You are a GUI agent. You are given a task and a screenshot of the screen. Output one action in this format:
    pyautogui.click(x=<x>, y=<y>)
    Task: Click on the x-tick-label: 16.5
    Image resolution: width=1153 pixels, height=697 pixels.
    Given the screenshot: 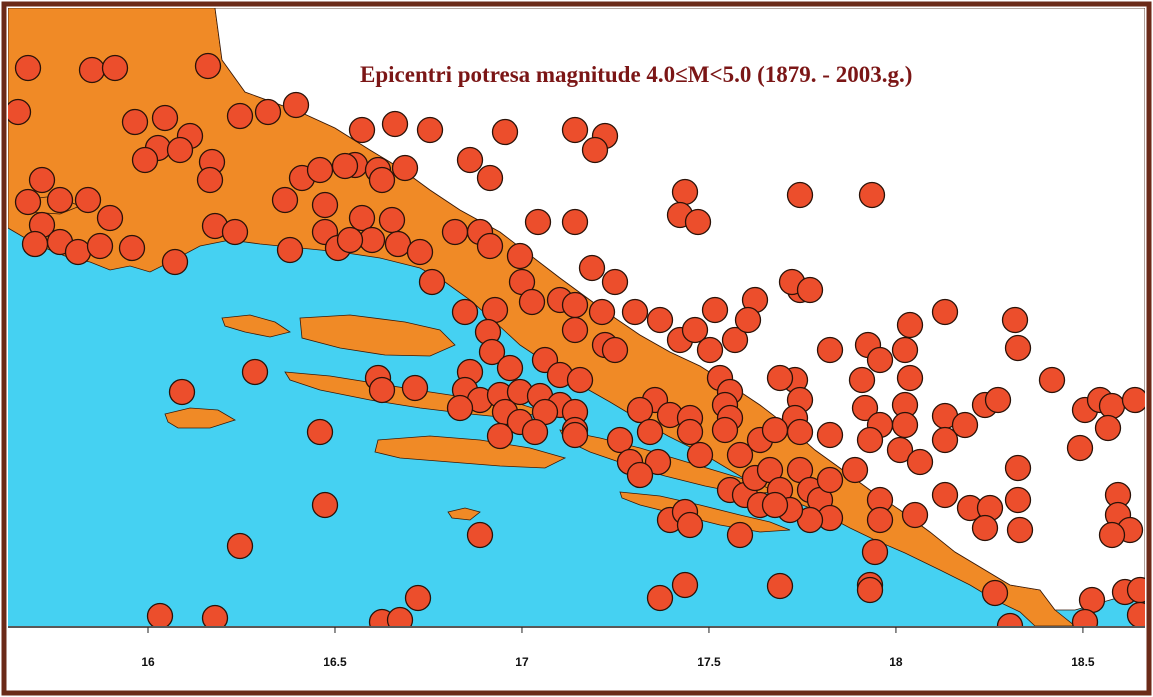 What is the action you would take?
    pyautogui.click(x=335, y=662)
    